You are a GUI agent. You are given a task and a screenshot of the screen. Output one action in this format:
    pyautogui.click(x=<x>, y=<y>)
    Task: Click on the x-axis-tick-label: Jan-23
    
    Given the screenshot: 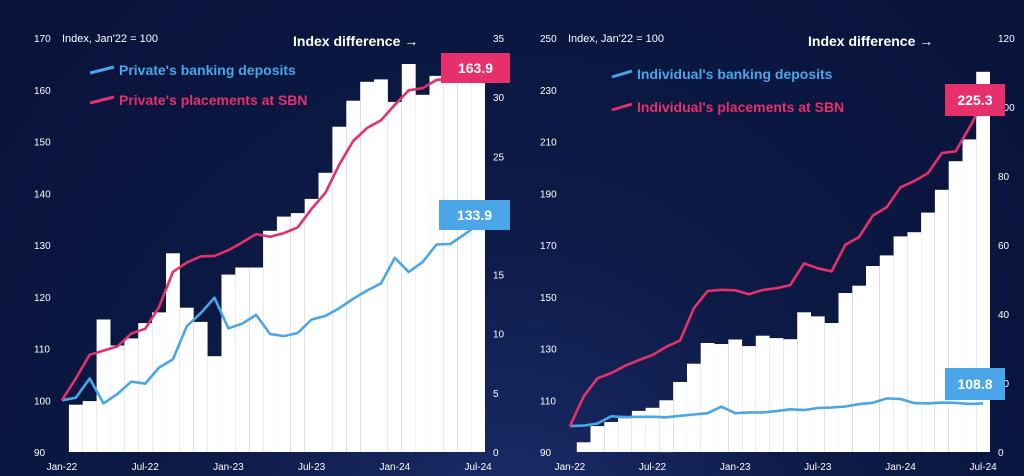 What is the action you would take?
    pyautogui.click(x=735, y=467)
    